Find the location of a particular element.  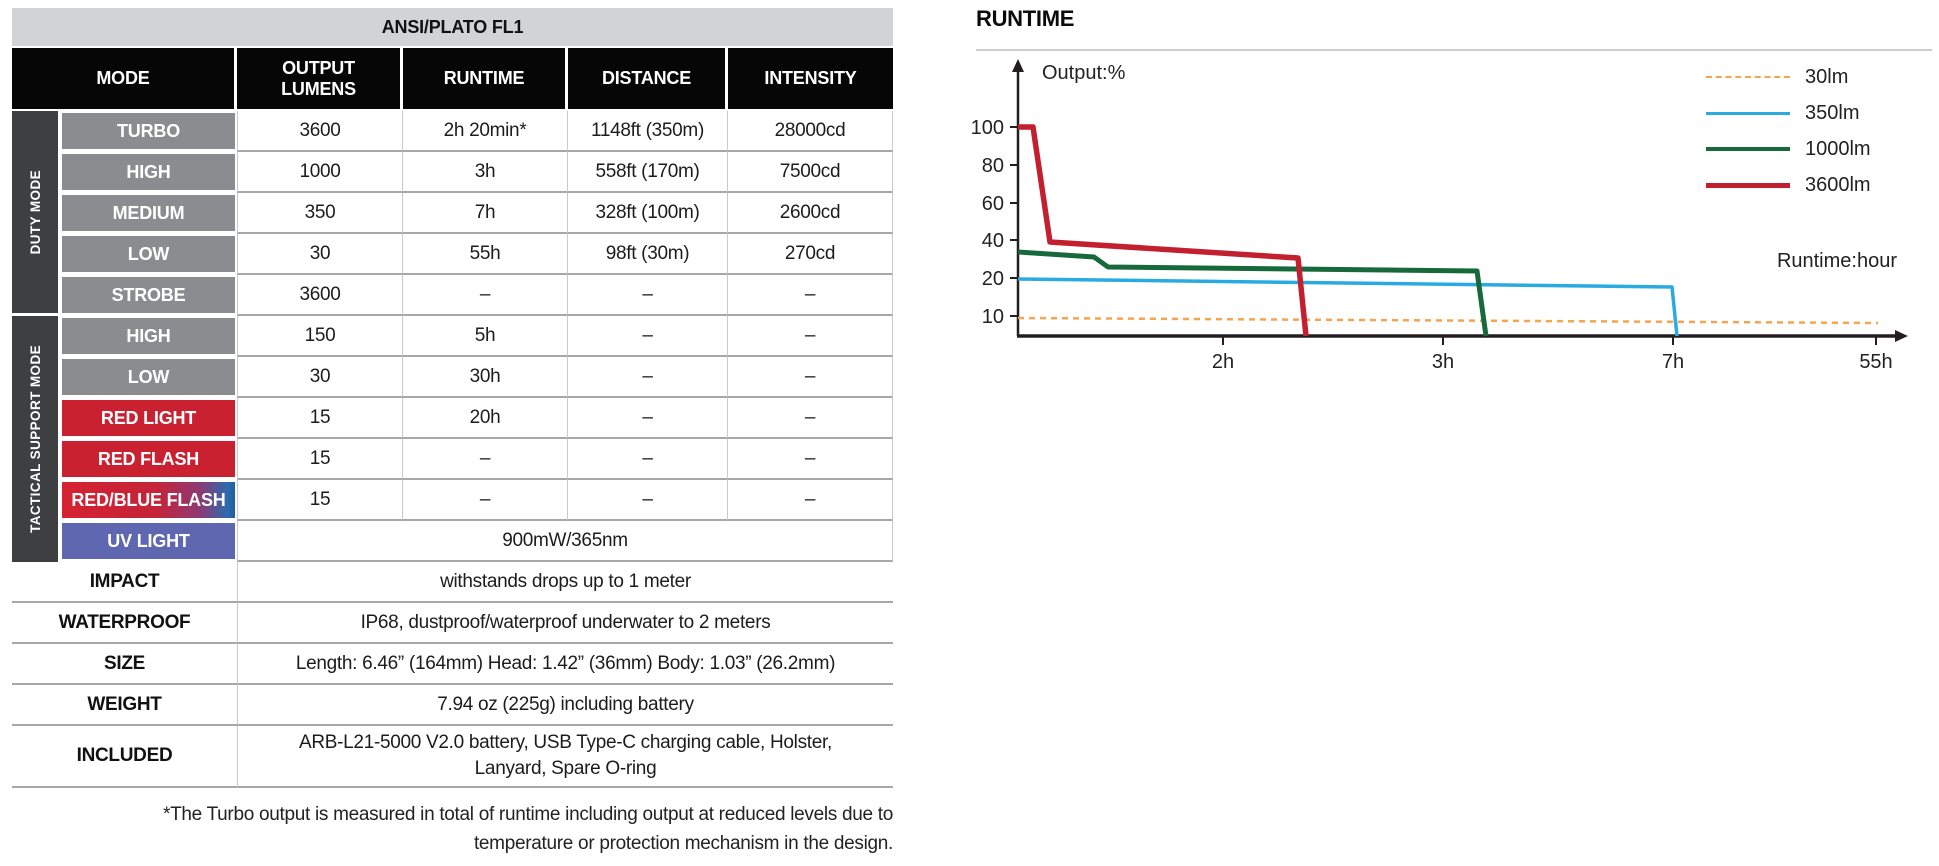

svg-text: 7h is located at coordinates (1673, 362).